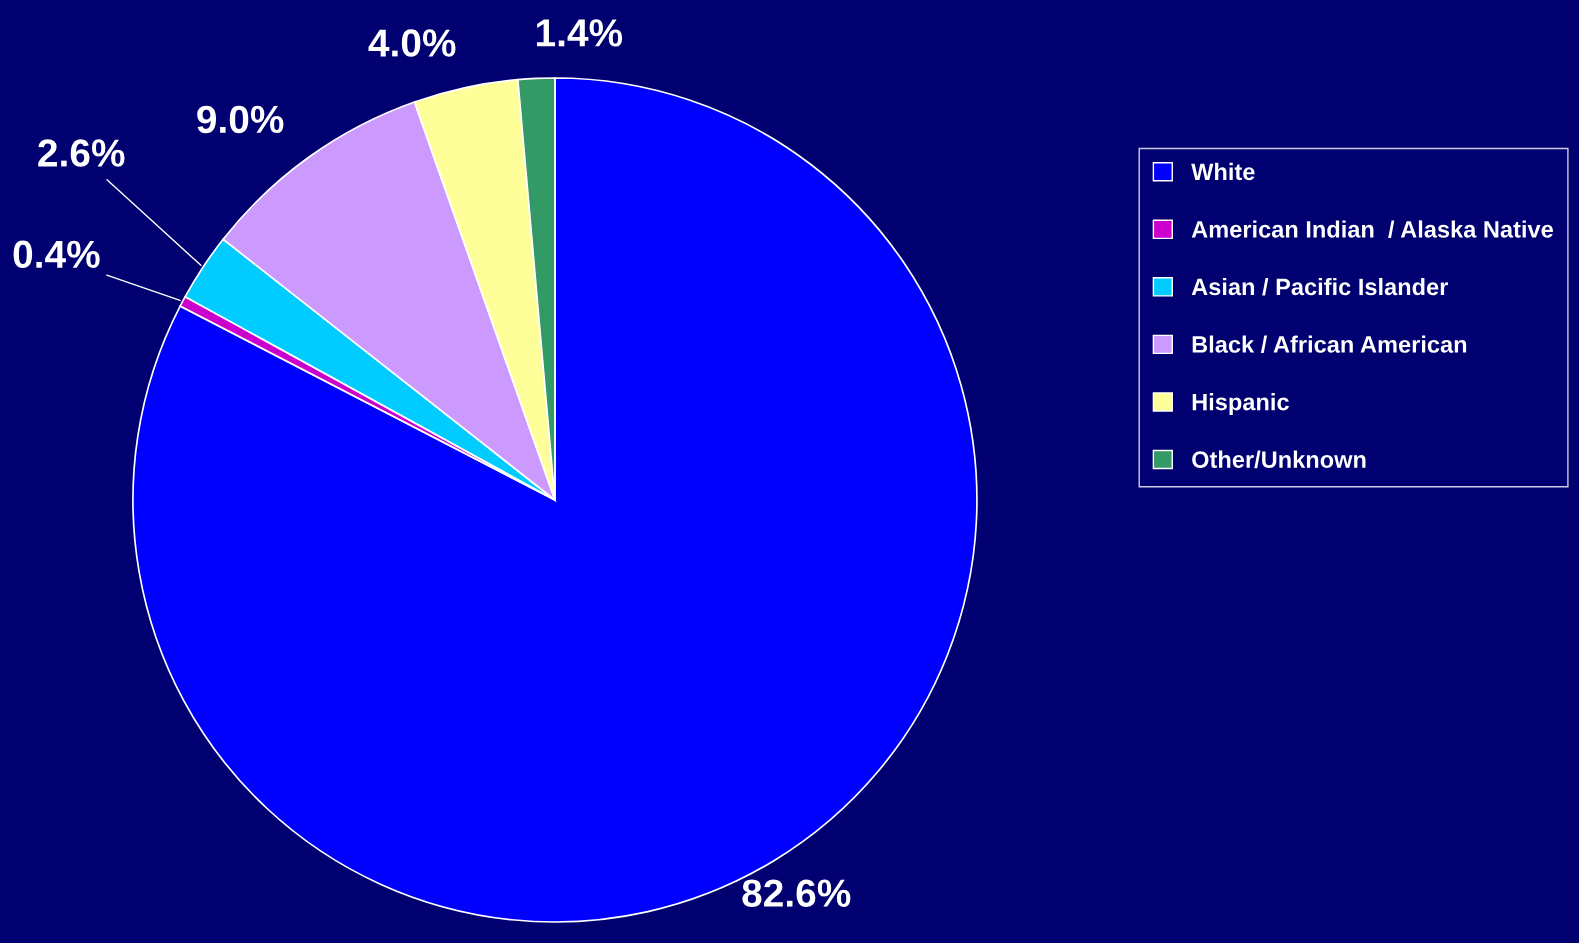  I want to click on legend-label: Black / African American, so click(1329, 344).